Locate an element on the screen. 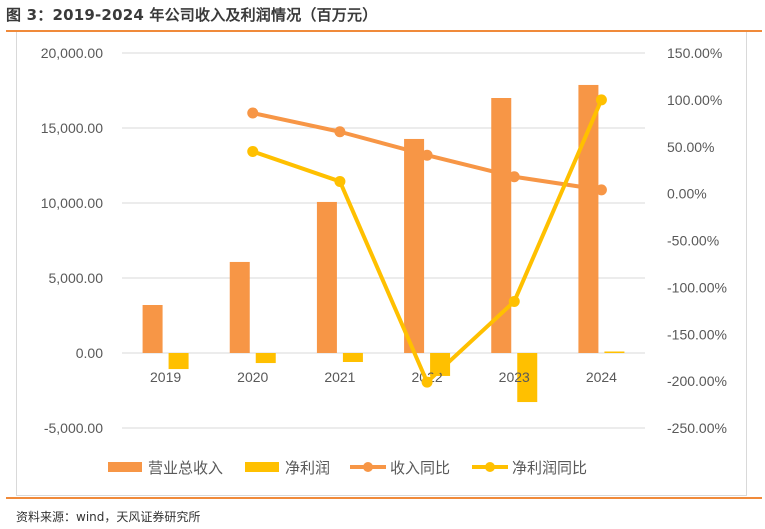 This screenshot has height=529, width=765. right-axis-tick-label: -150.00% is located at coordinates (697, 334).